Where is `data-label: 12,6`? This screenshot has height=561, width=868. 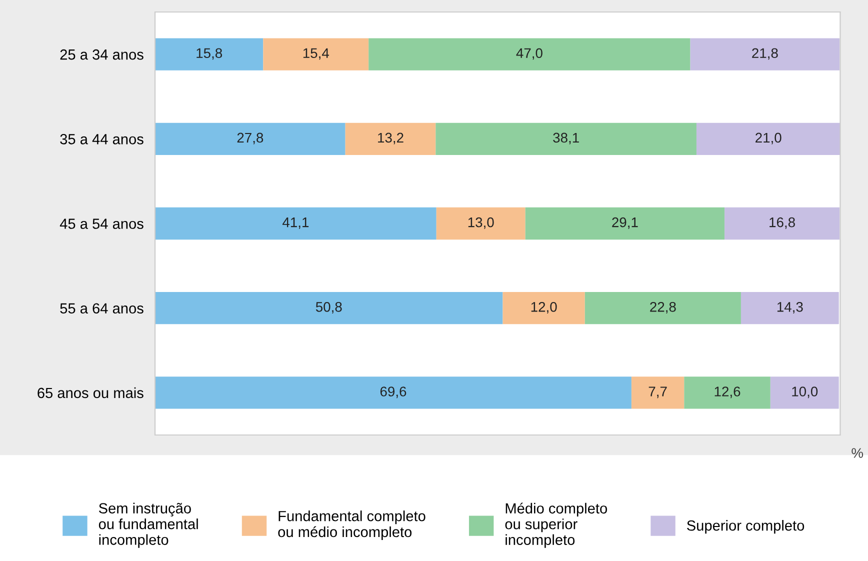
data-label: 12,6 is located at coordinates (727, 392).